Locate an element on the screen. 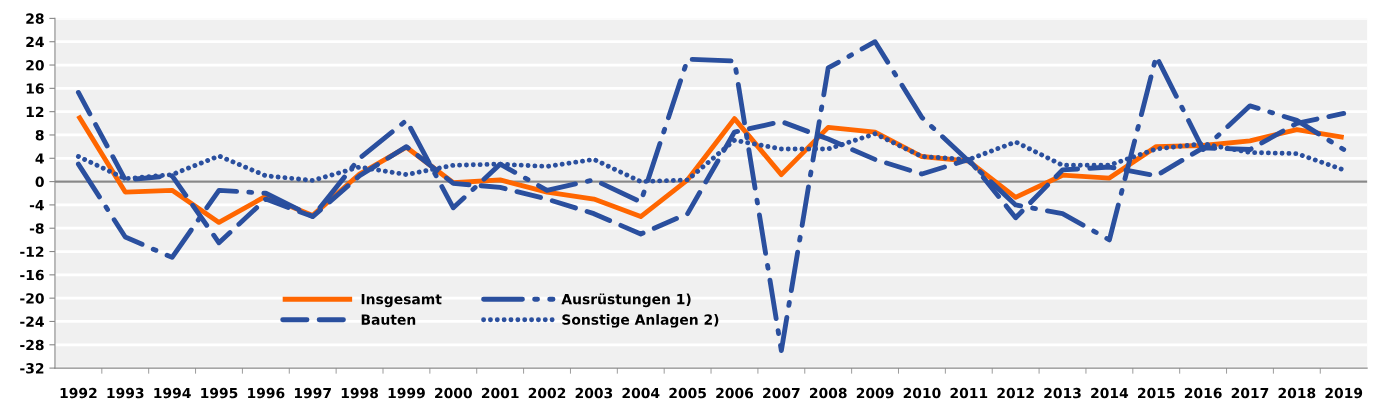  y-tick-label: -32 is located at coordinates (32, 368).